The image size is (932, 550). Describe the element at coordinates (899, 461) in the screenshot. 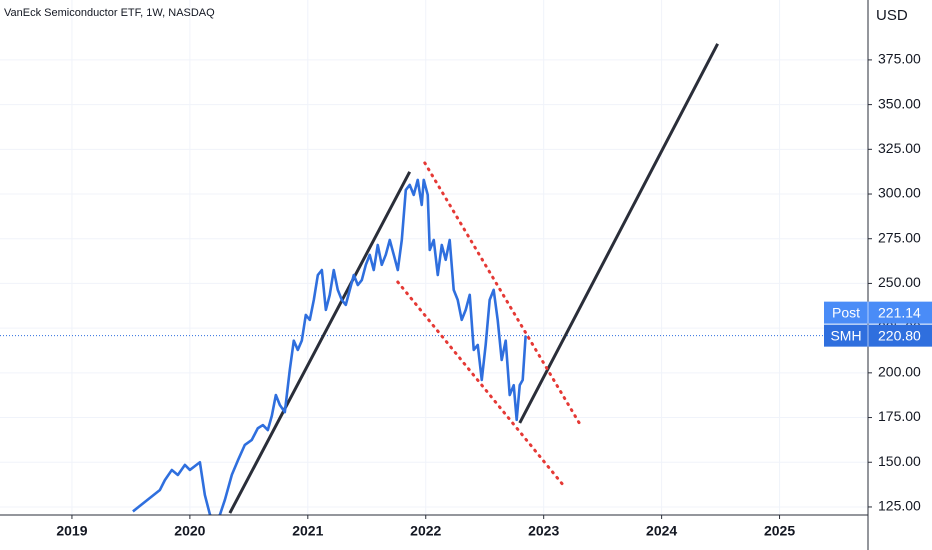

I see `y-tick-label: 150.00` at that location.